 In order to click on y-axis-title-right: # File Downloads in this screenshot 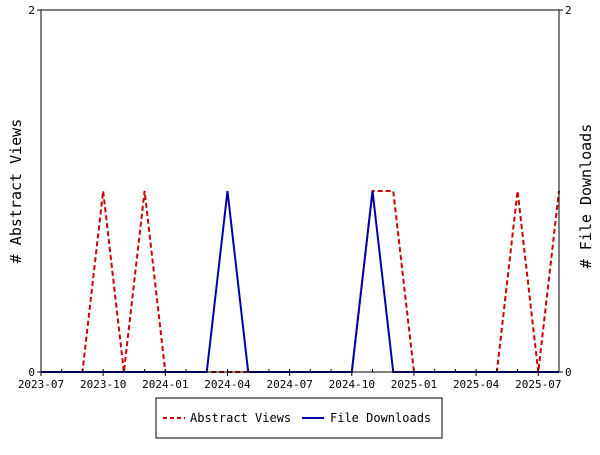, I will do `click(586, 196)`.